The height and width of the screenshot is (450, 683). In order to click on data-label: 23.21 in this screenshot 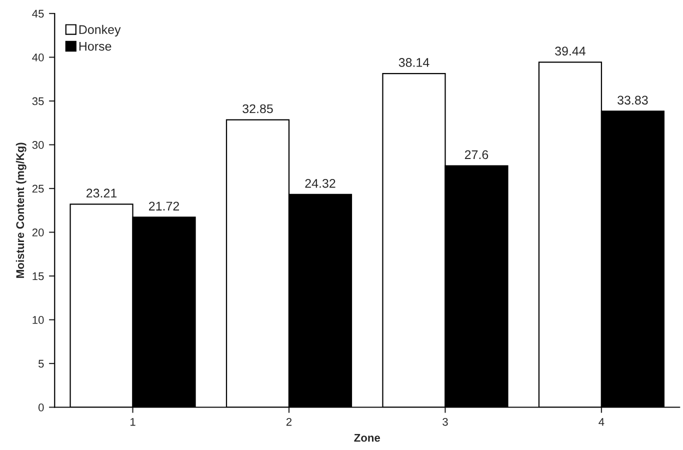, I will do `click(101, 193)`.